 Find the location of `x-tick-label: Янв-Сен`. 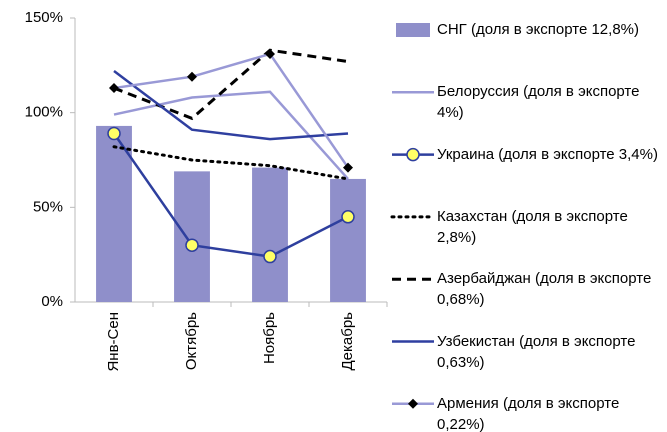

x-tick-label: Янв-Сен is located at coordinates (113, 342).